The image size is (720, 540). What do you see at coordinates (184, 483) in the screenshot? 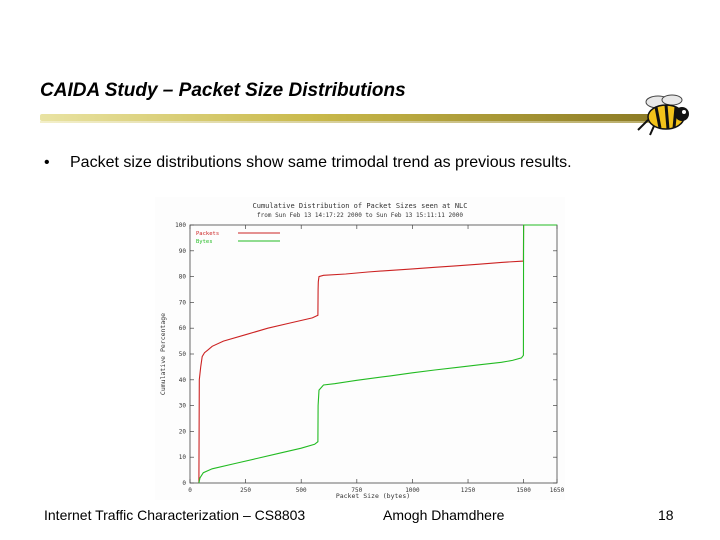
I see `y-tick-label: 0` at bounding box center [184, 483].